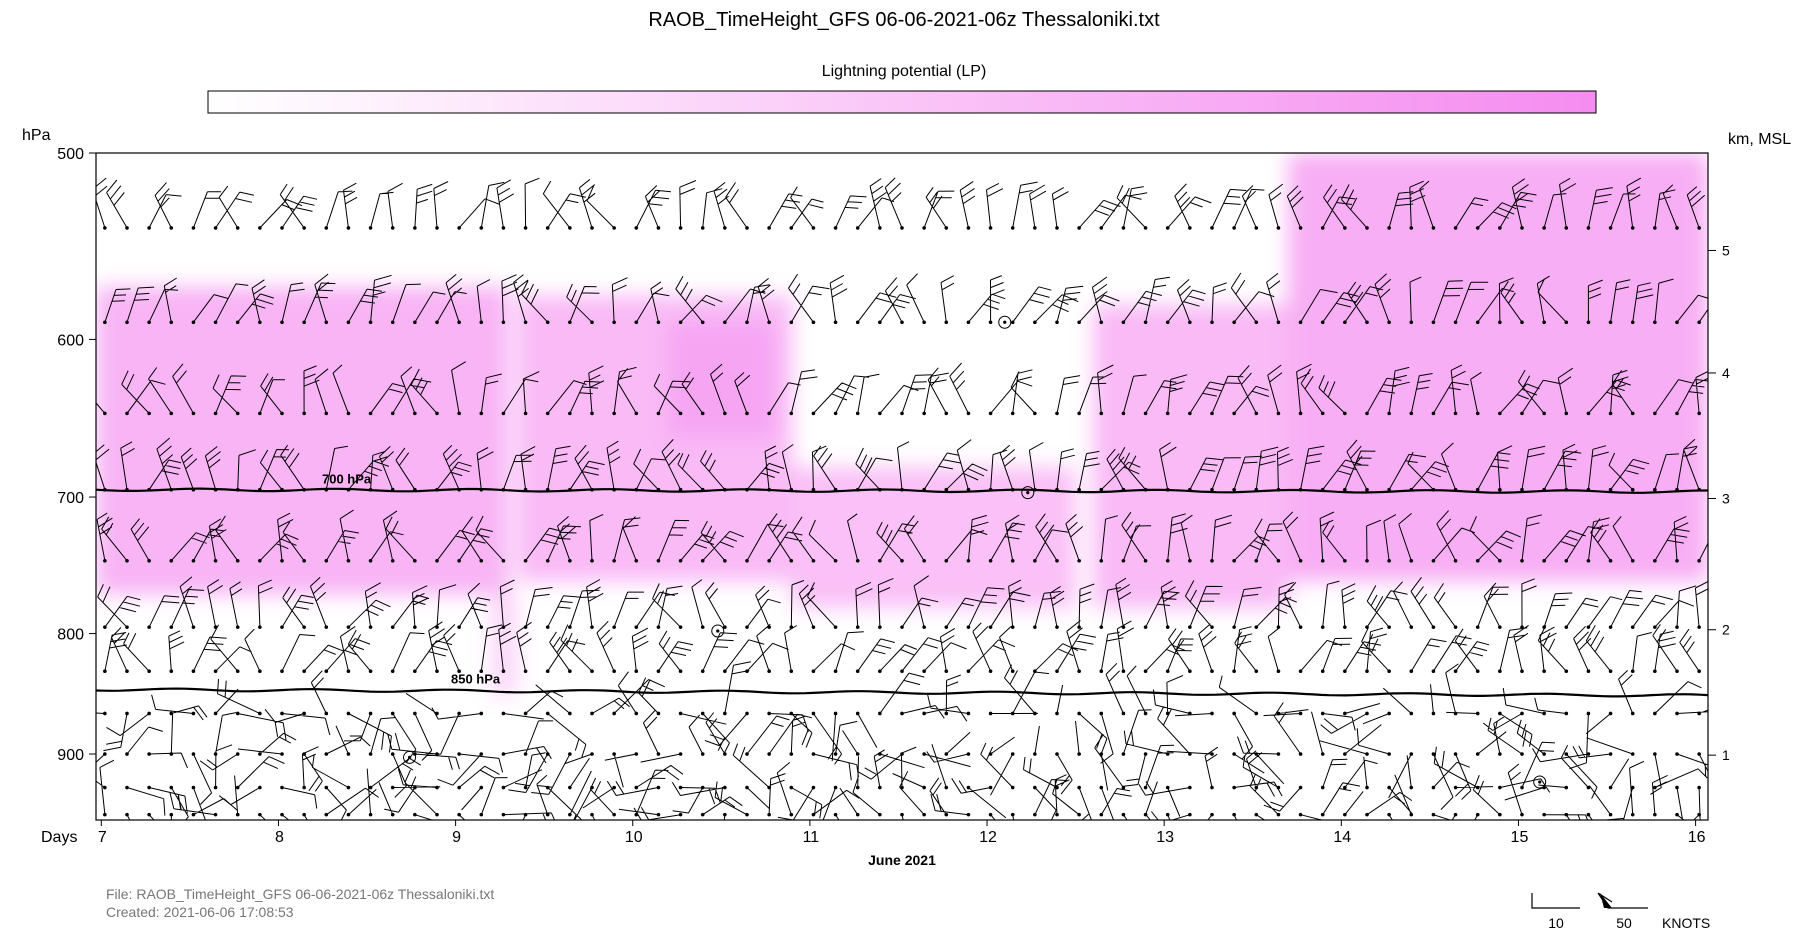 The height and width of the screenshot is (945, 1809). What do you see at coordinates (70, 340) in the screenshot?
I see `y-left-tick-label: 600` at bounding box center [70, 340].